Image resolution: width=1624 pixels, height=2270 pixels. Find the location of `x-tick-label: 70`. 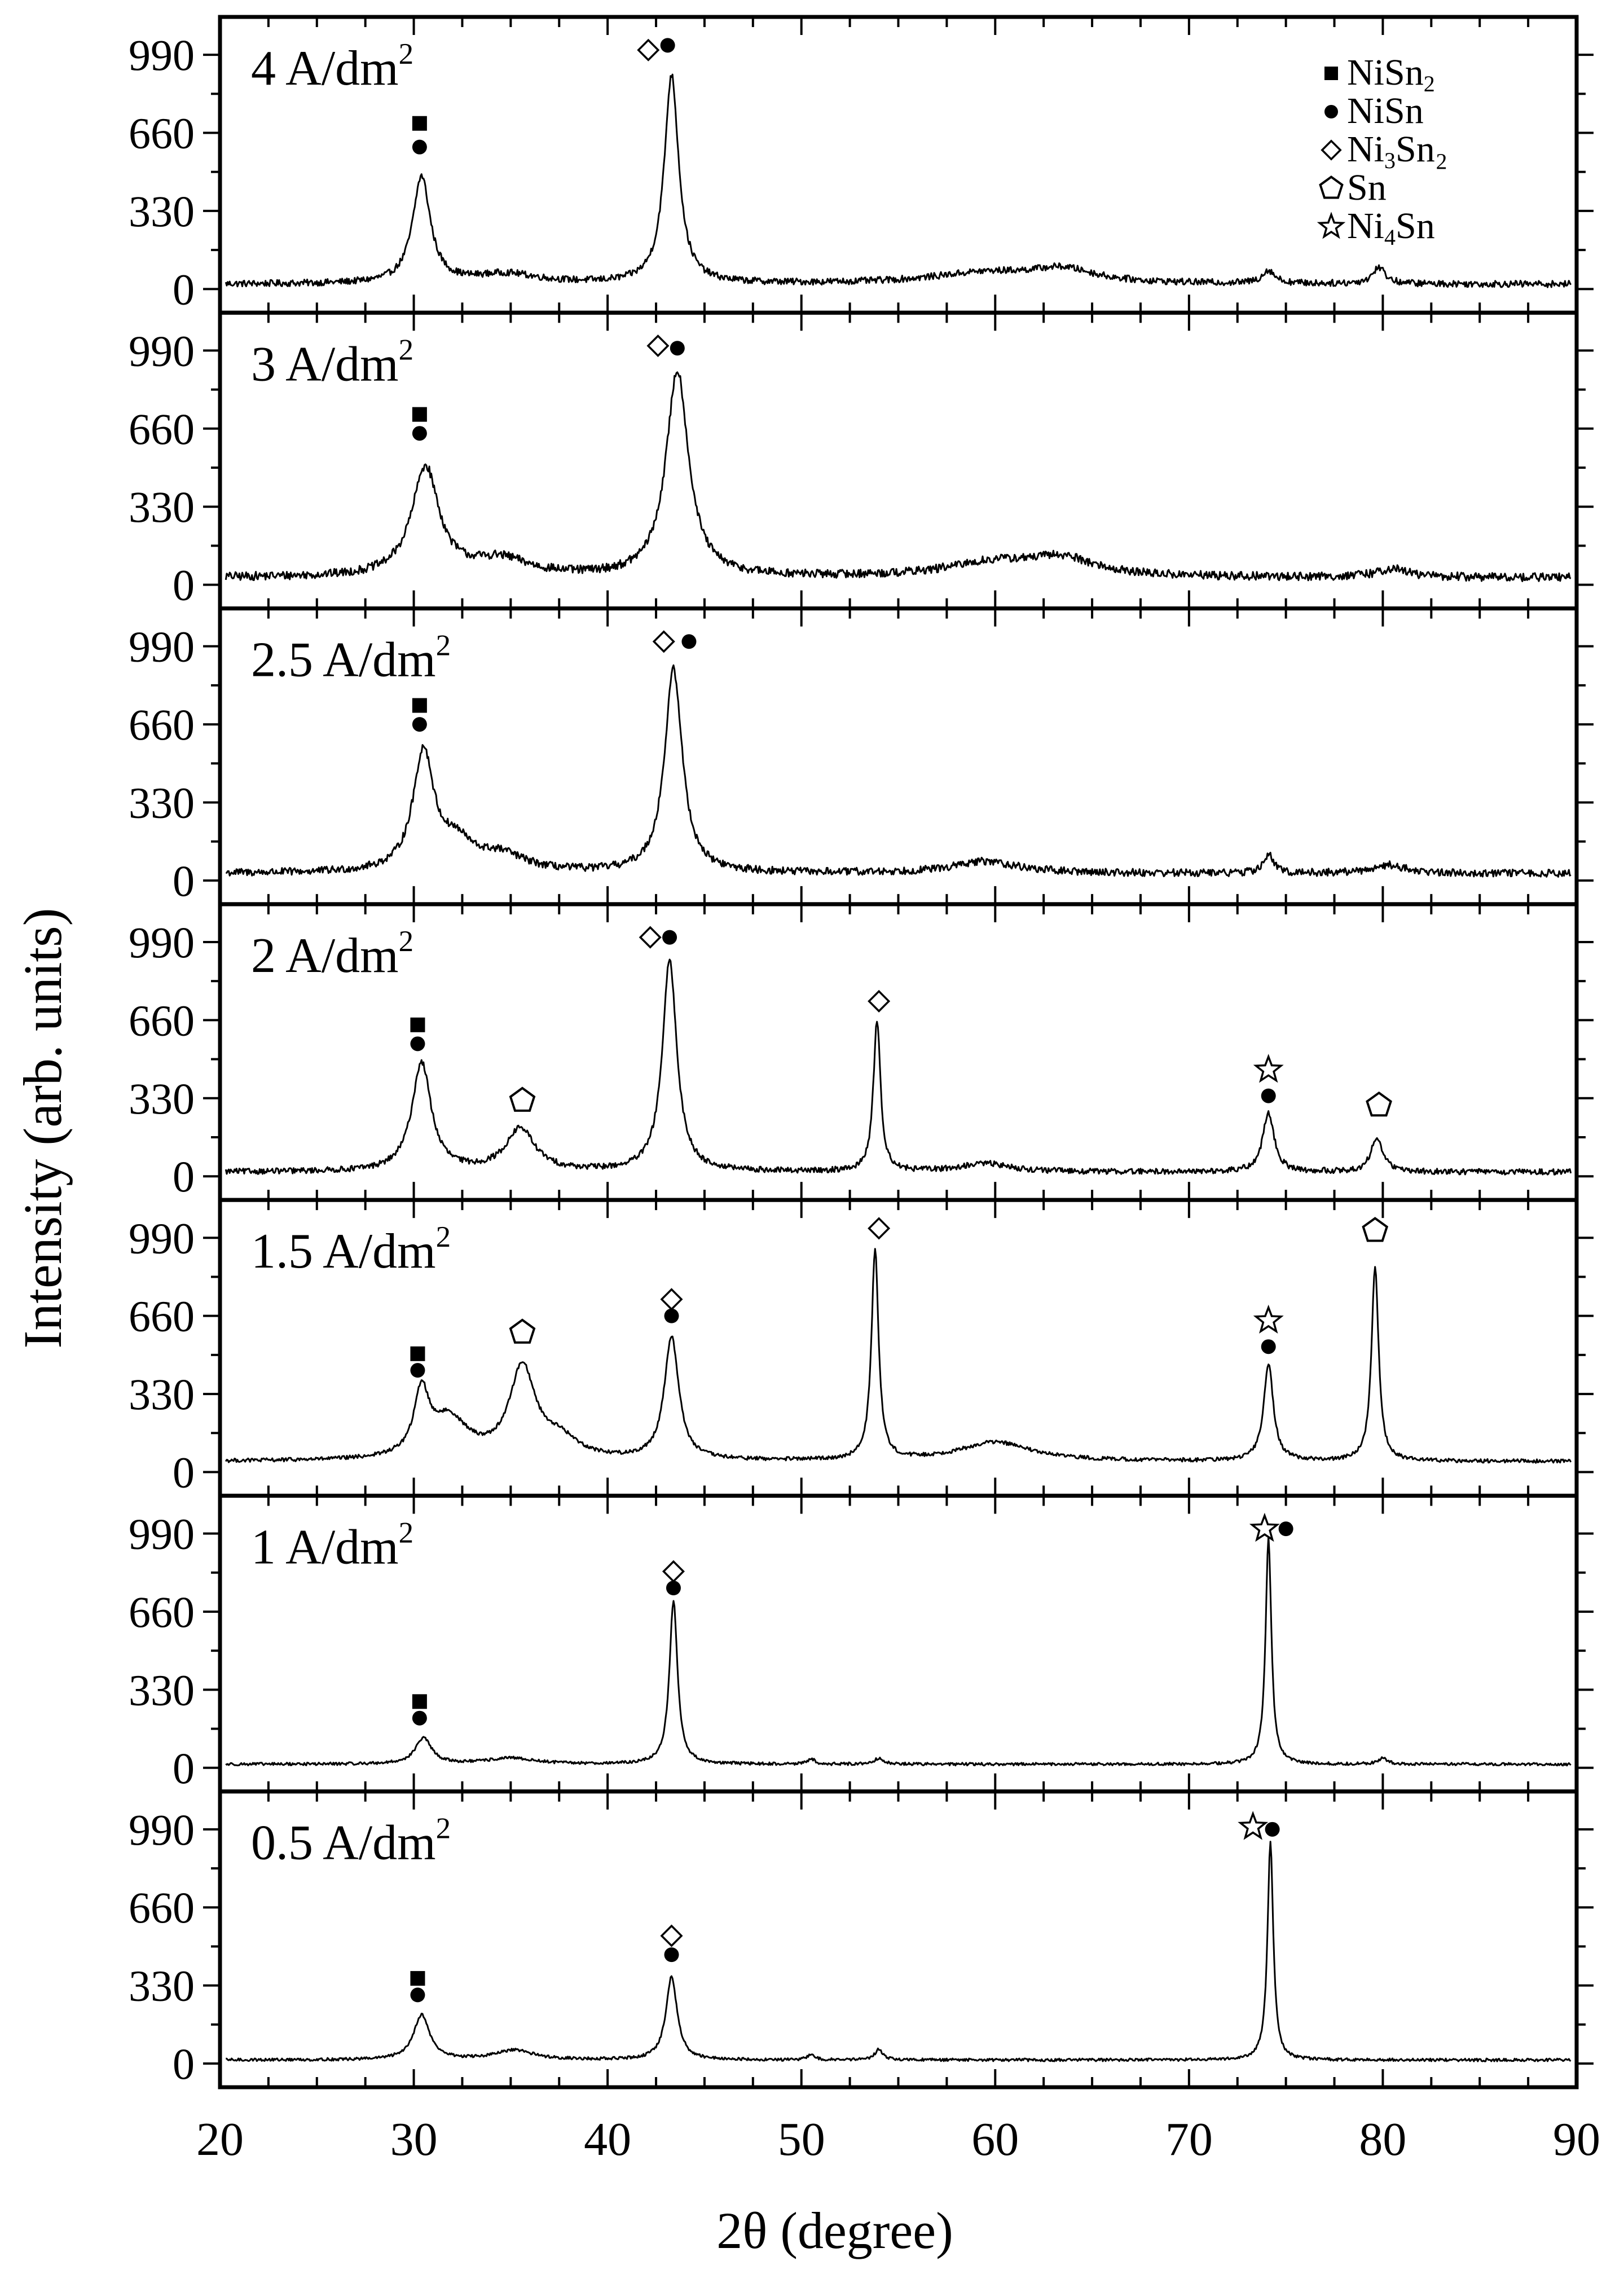

x-tick-label: 70 is located at coordinates (1189, 2139).